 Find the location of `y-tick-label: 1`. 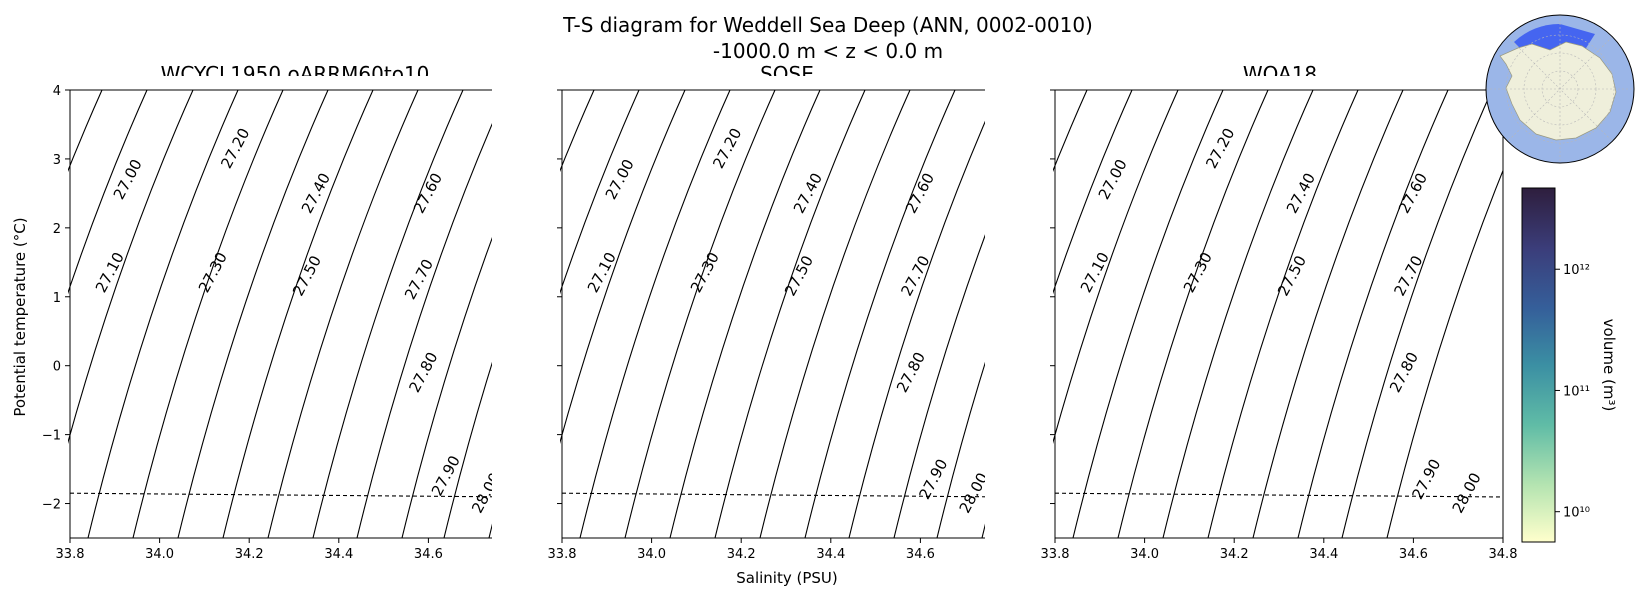

y-tick-label: 1 is located at coordinates (57, 298).